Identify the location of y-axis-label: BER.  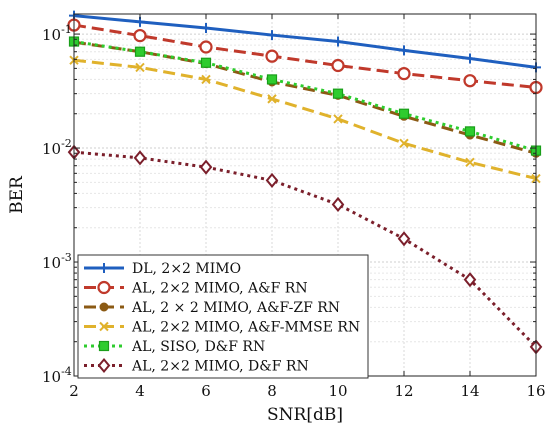
(17, 194).